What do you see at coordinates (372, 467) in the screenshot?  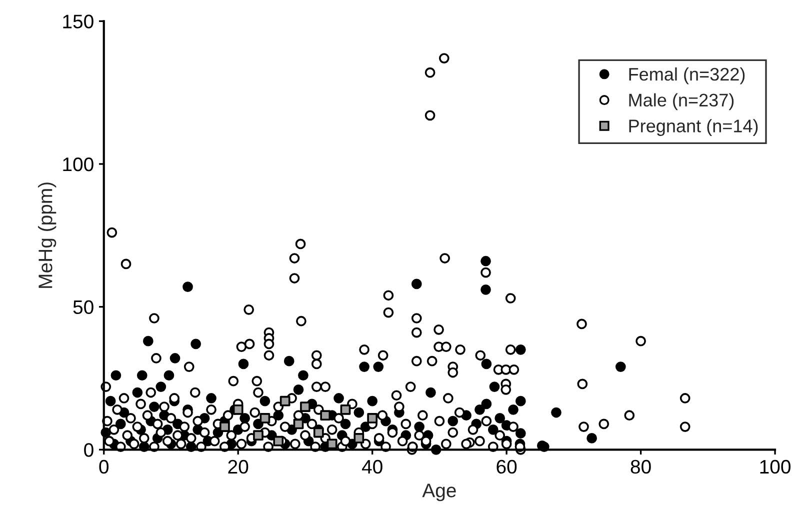 I see `x-tick-label: 40` at bounding box center [372, 467].